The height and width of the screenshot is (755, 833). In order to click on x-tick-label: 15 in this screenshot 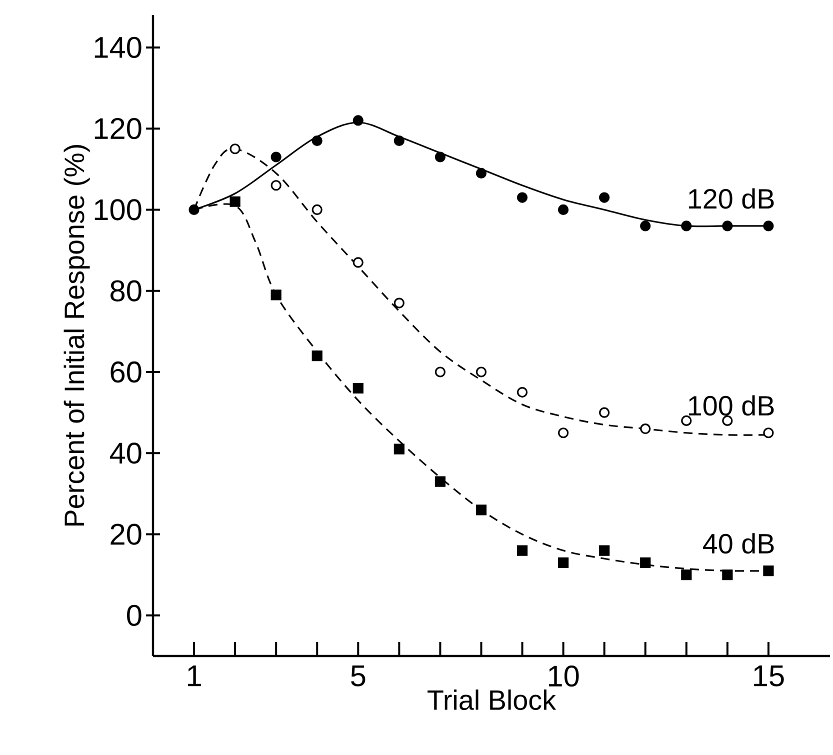, I will do `click(769, 676)`.